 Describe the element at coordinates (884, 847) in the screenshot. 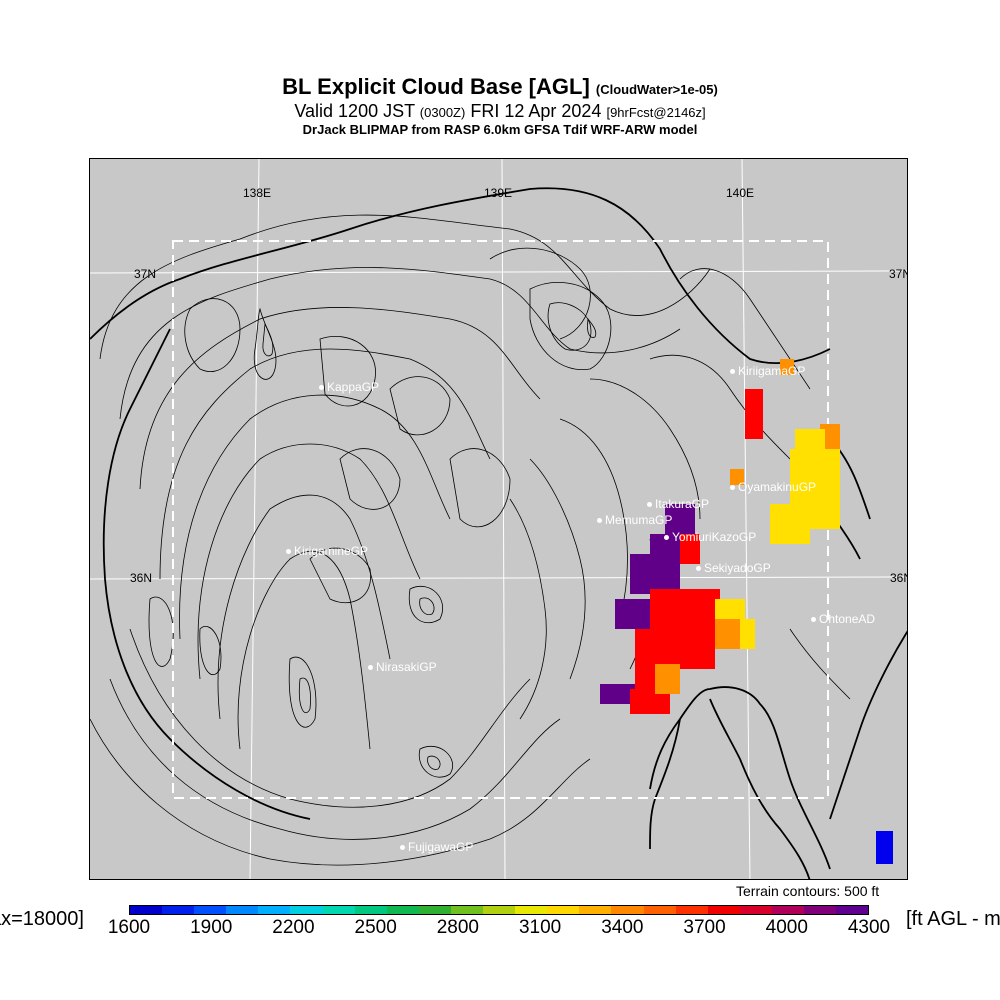

I see `blue-marker` at that location.